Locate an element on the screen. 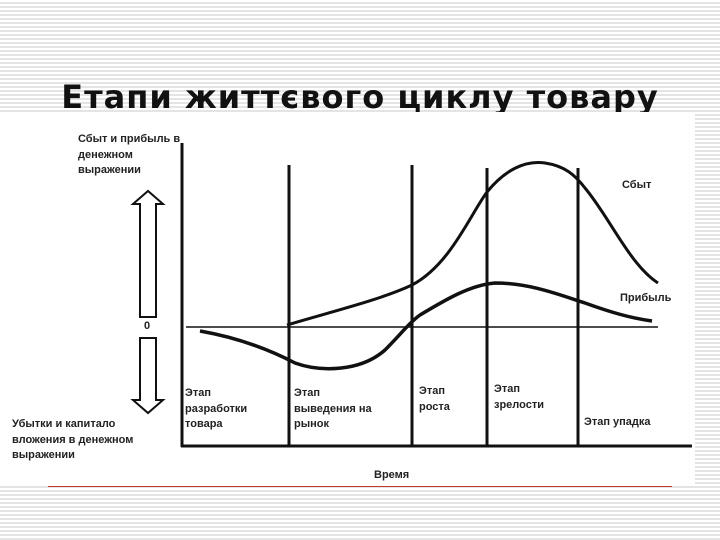 The image size is (720, 540). stage-introduction: Этап выведения на рынок is located at coordinates (333, 409).